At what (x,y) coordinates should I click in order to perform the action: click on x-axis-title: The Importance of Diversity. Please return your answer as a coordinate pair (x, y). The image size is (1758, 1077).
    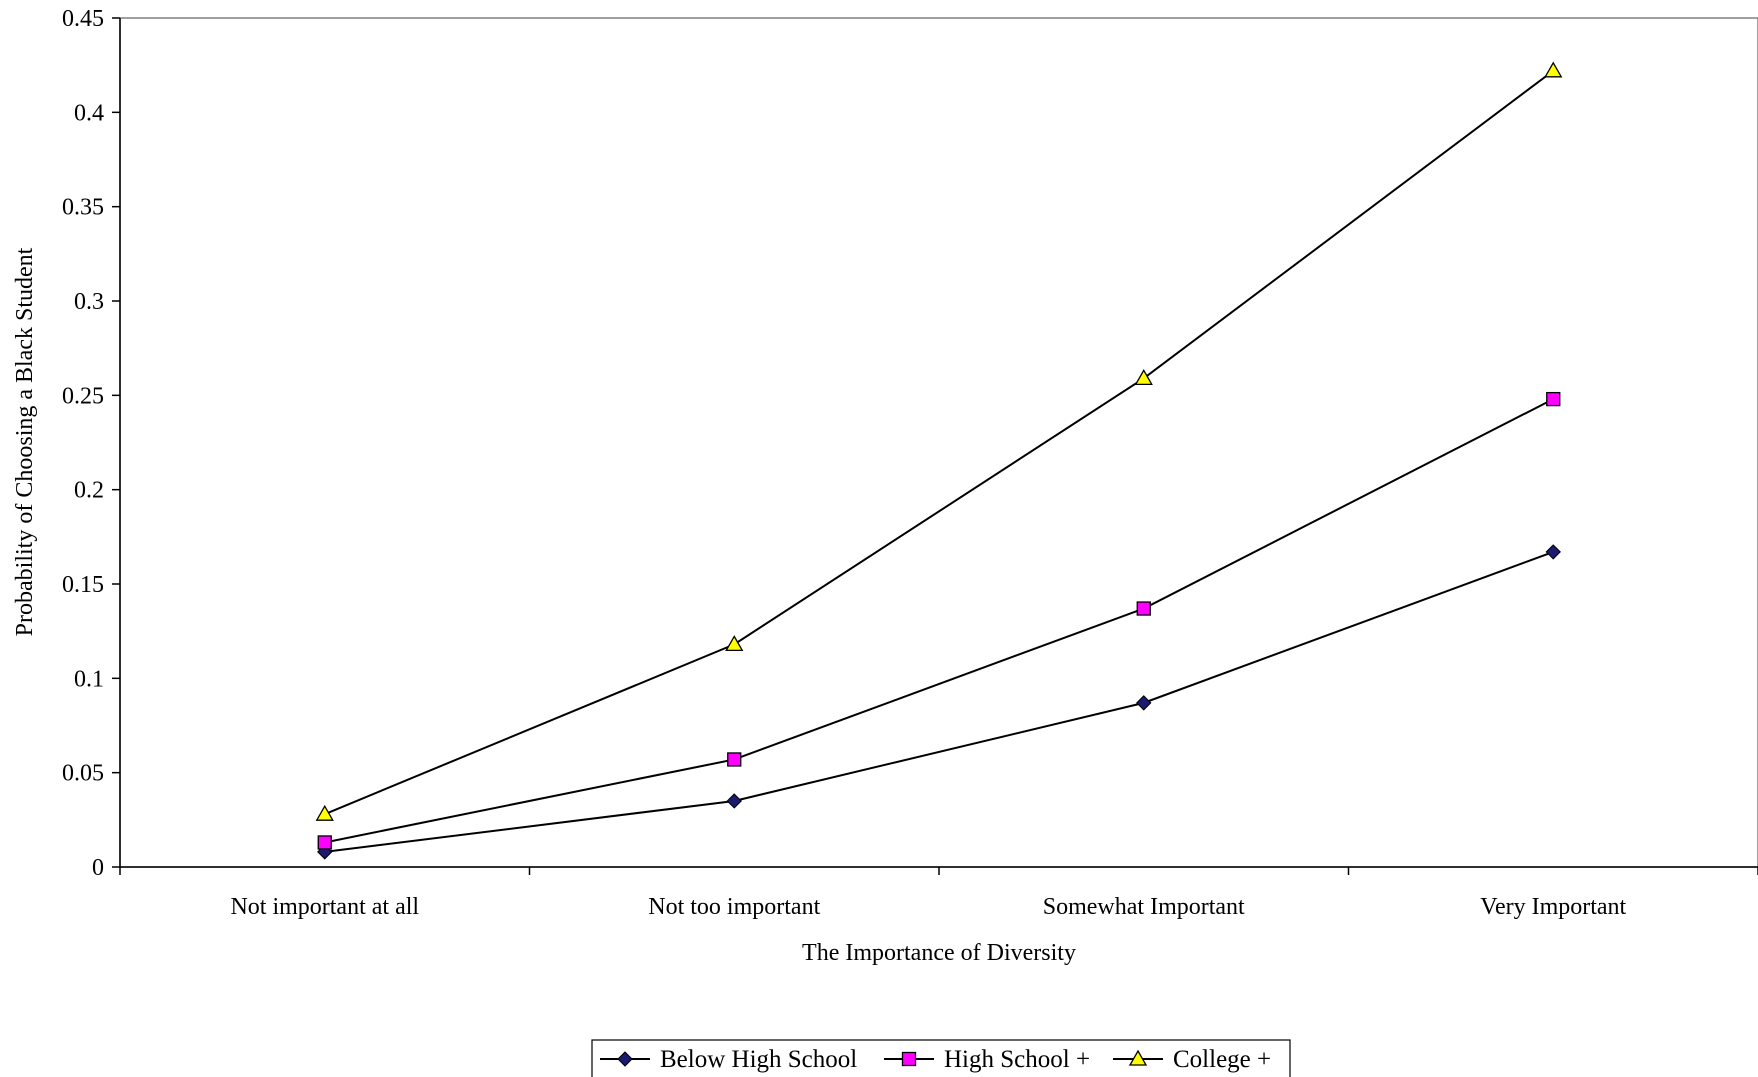
    Looking at the image, I should click on (939, 953).